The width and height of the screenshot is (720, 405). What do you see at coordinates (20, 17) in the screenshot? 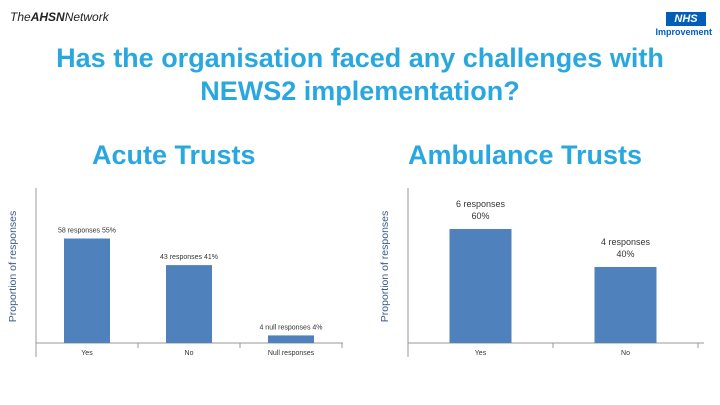
I see `logo-prefix: The` at bounding box center [20, 17].